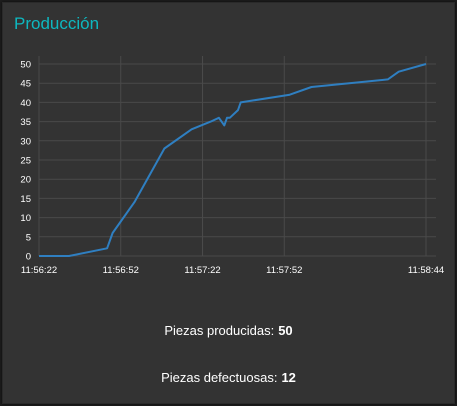 This screenshot has height=406, width=457. I want to click on y-tick-label: 5, so click(28, 237).